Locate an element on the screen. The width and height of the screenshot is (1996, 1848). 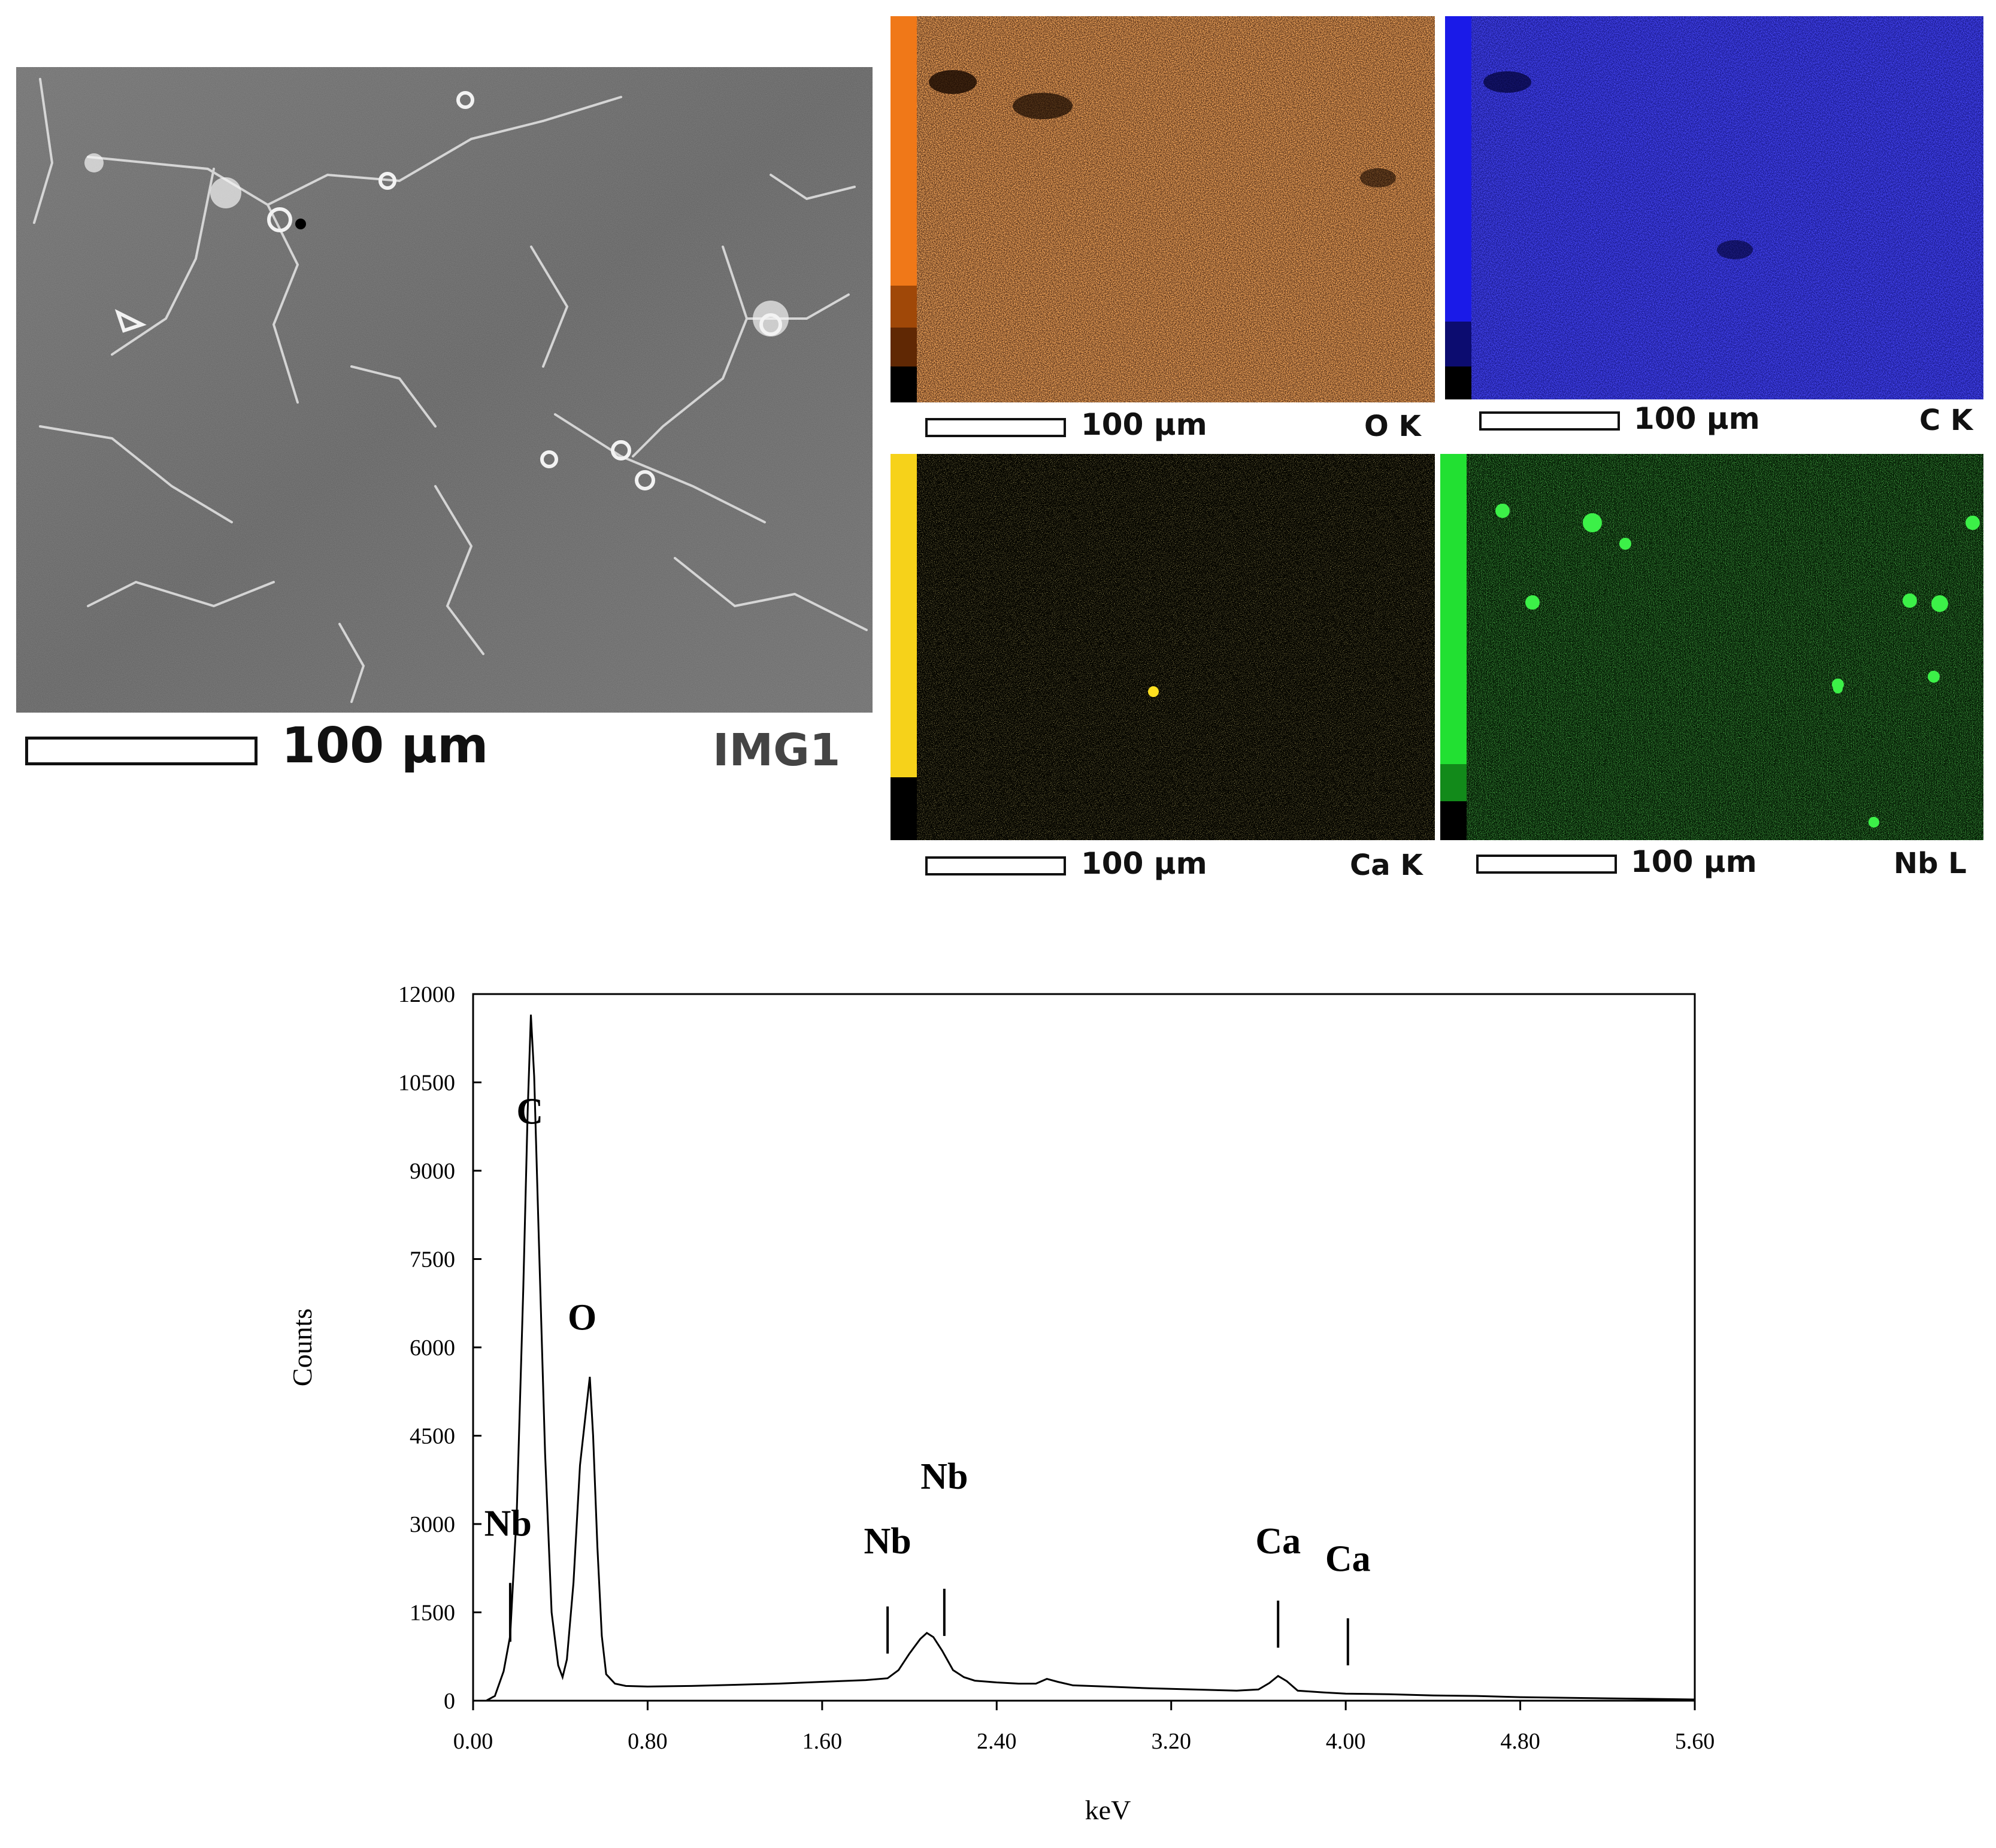
y-tick-label: 9000 is located at coordinates (432, 1171).